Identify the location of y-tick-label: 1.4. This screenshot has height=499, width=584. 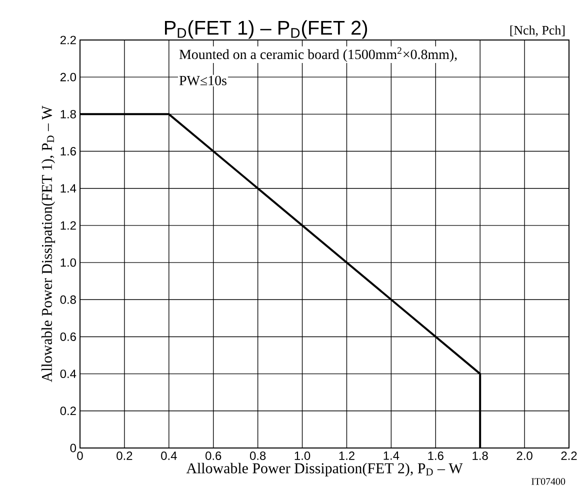
(68, 188).